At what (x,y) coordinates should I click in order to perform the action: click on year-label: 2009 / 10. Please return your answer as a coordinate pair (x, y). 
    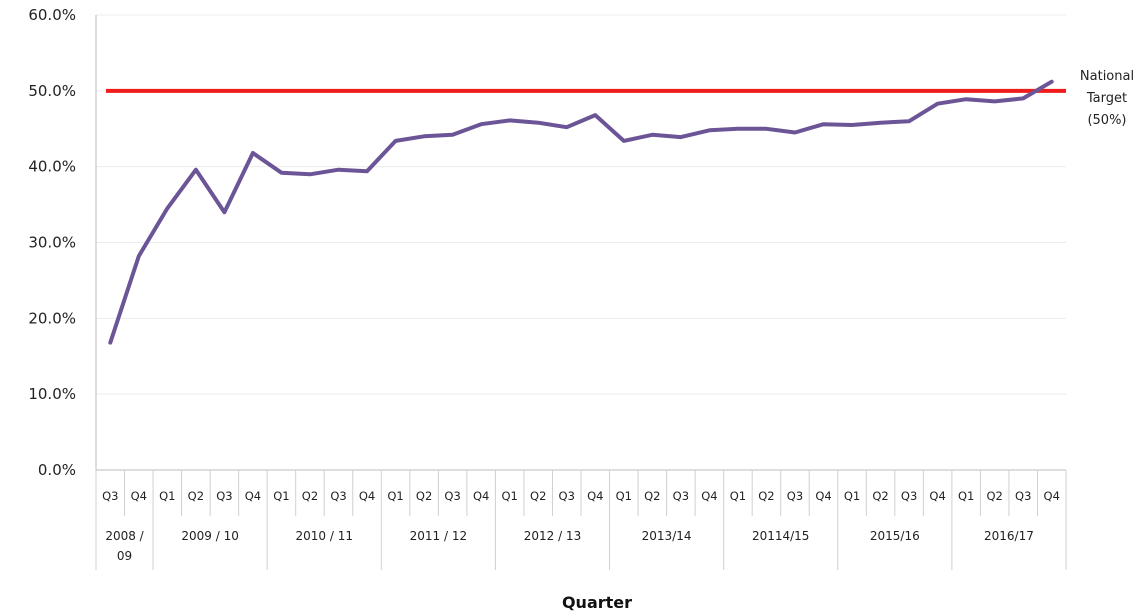
    Looking at the image, I should click on (209, 536).